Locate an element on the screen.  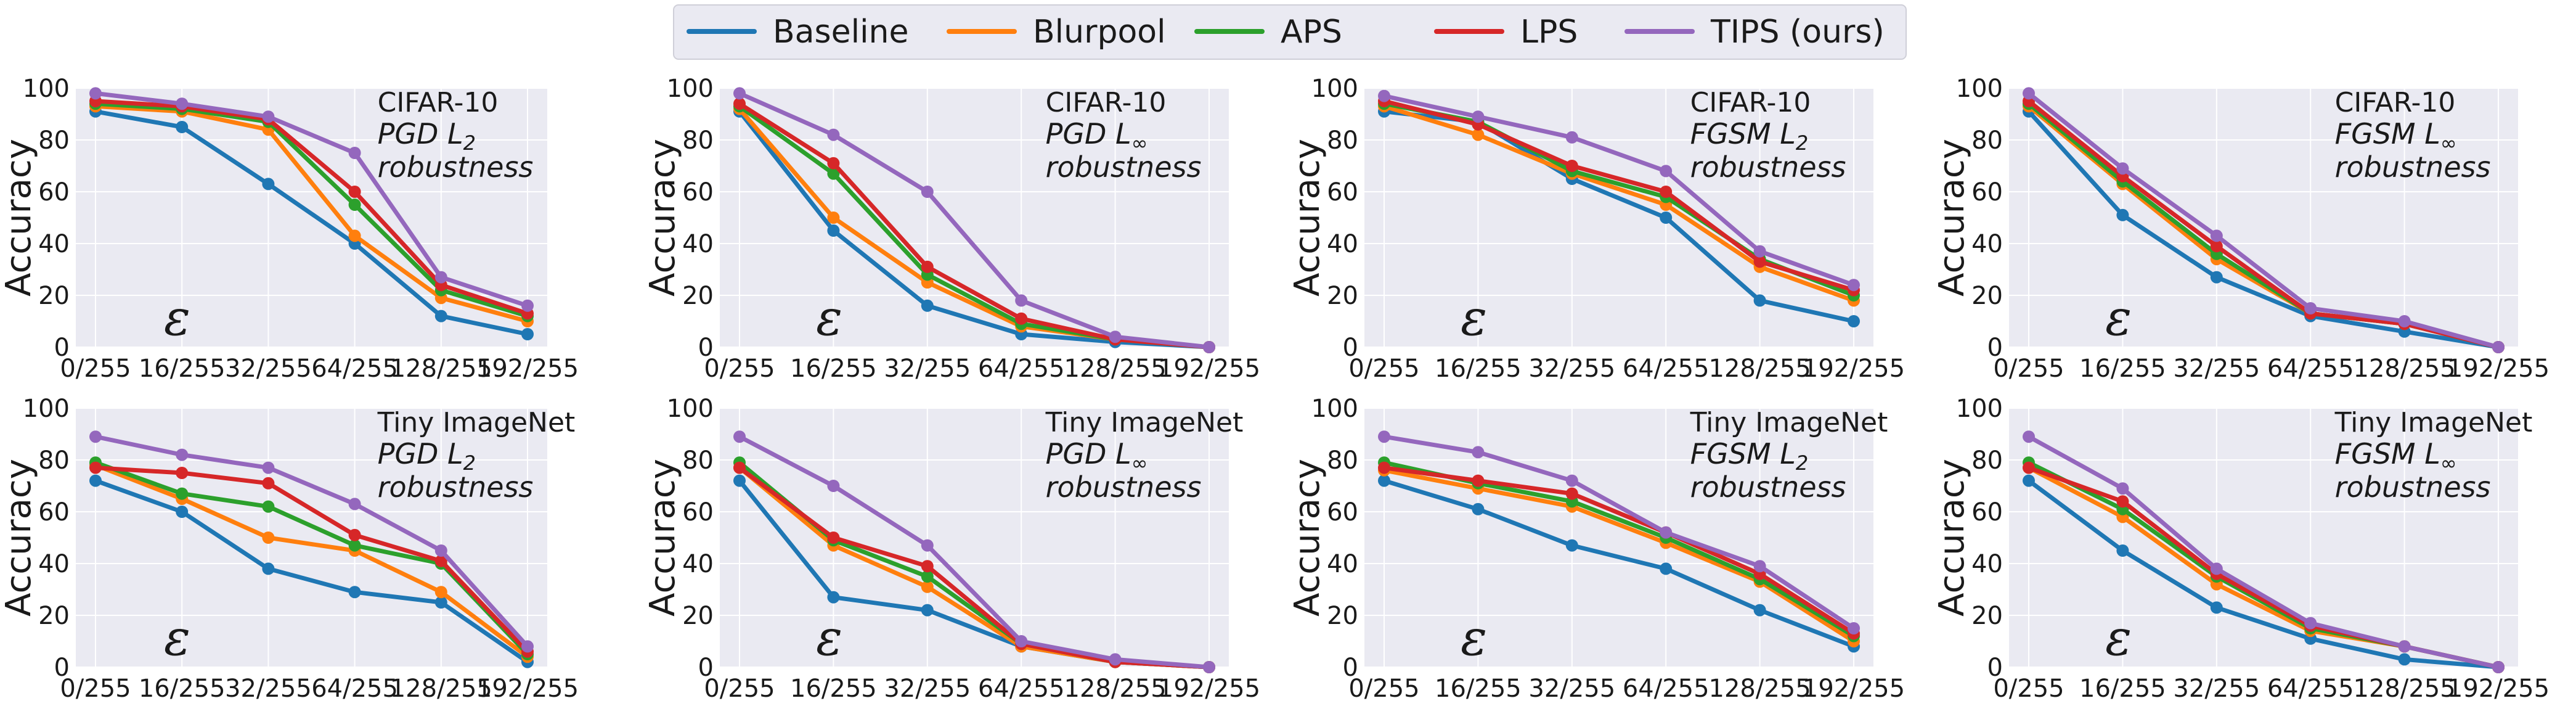
series-line-baseline is located at coordinates (311, 571).